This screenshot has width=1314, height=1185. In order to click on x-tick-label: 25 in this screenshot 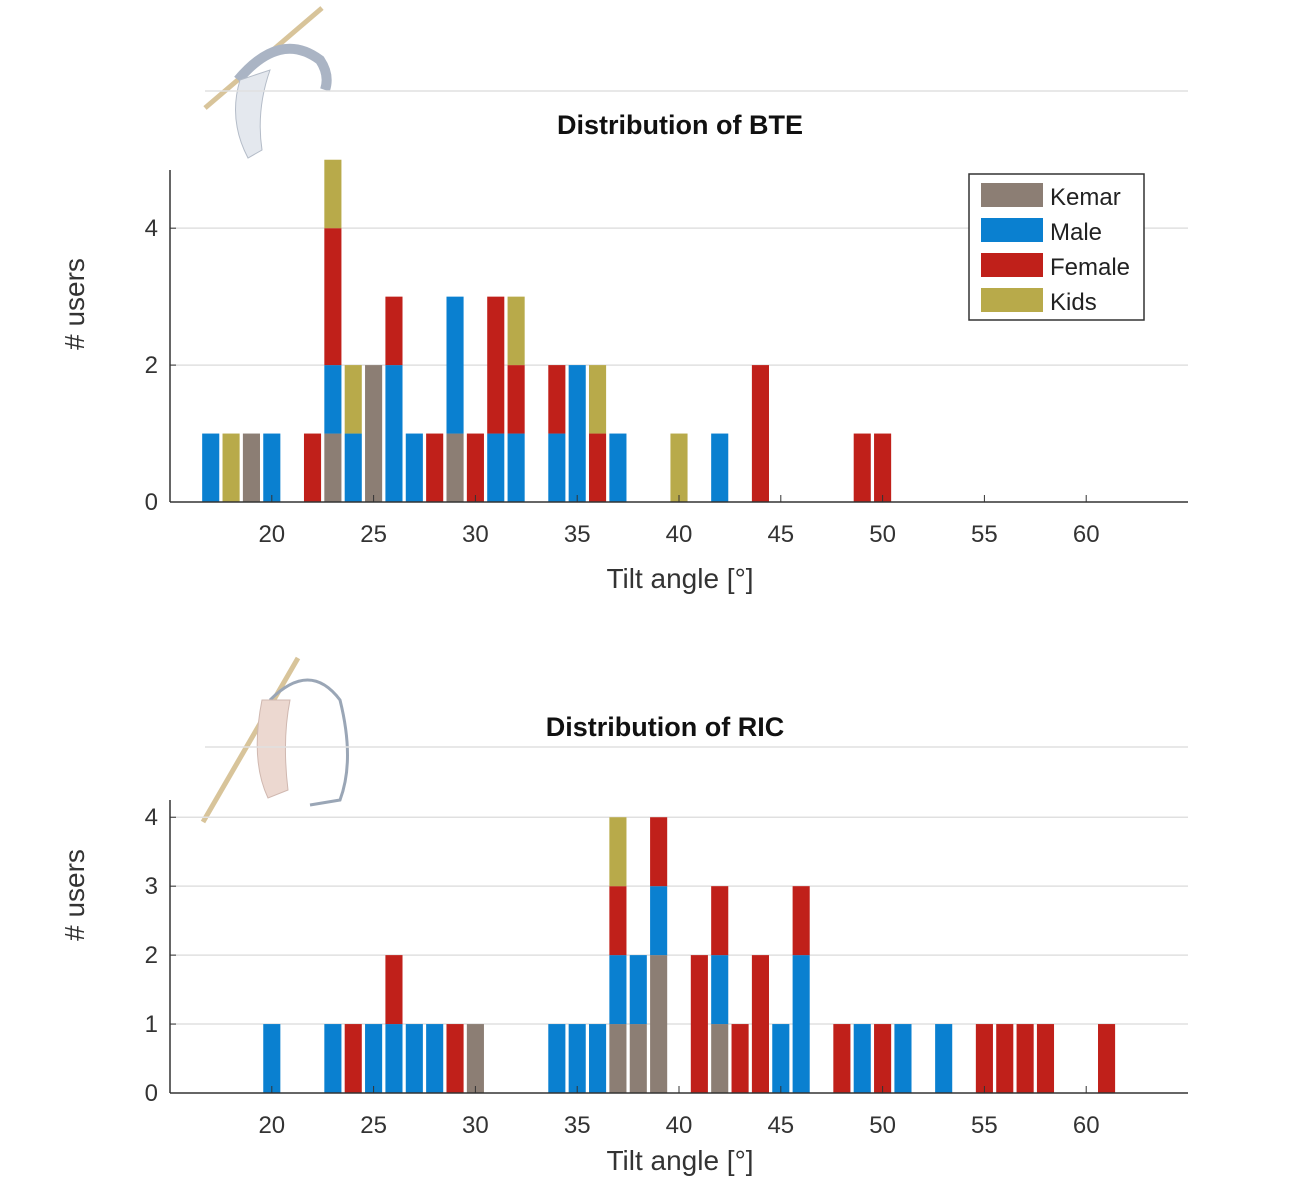, I will do `click(373, 1125)`.